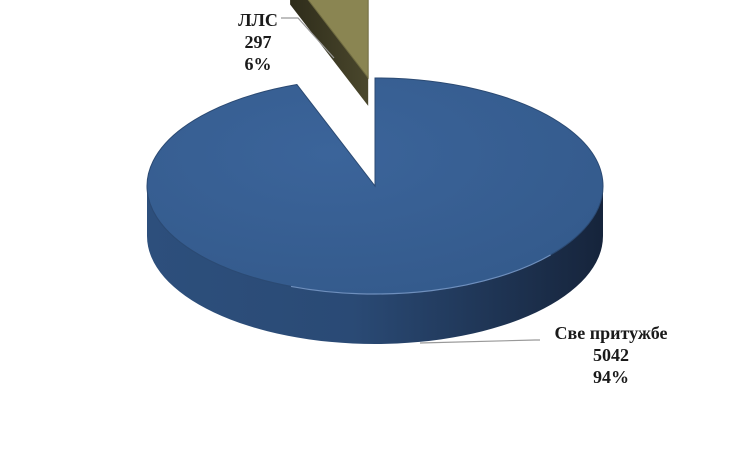 The image size is (750, 450). I want to click on leader-line-all-complaints, so click(479, 341).